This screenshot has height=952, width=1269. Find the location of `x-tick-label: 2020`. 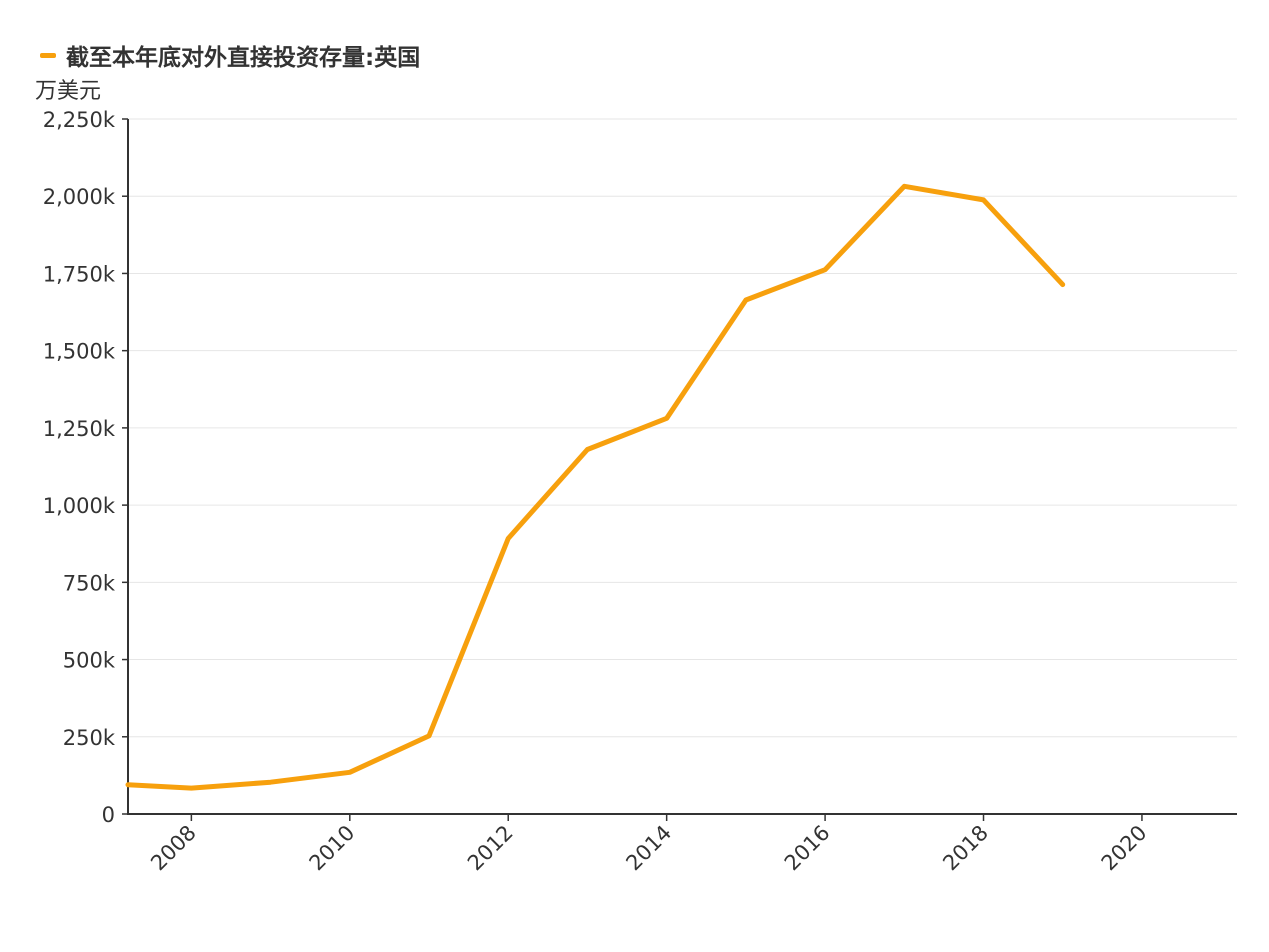

x-tick-label: 2020 is located at coordinates (1124, 848).